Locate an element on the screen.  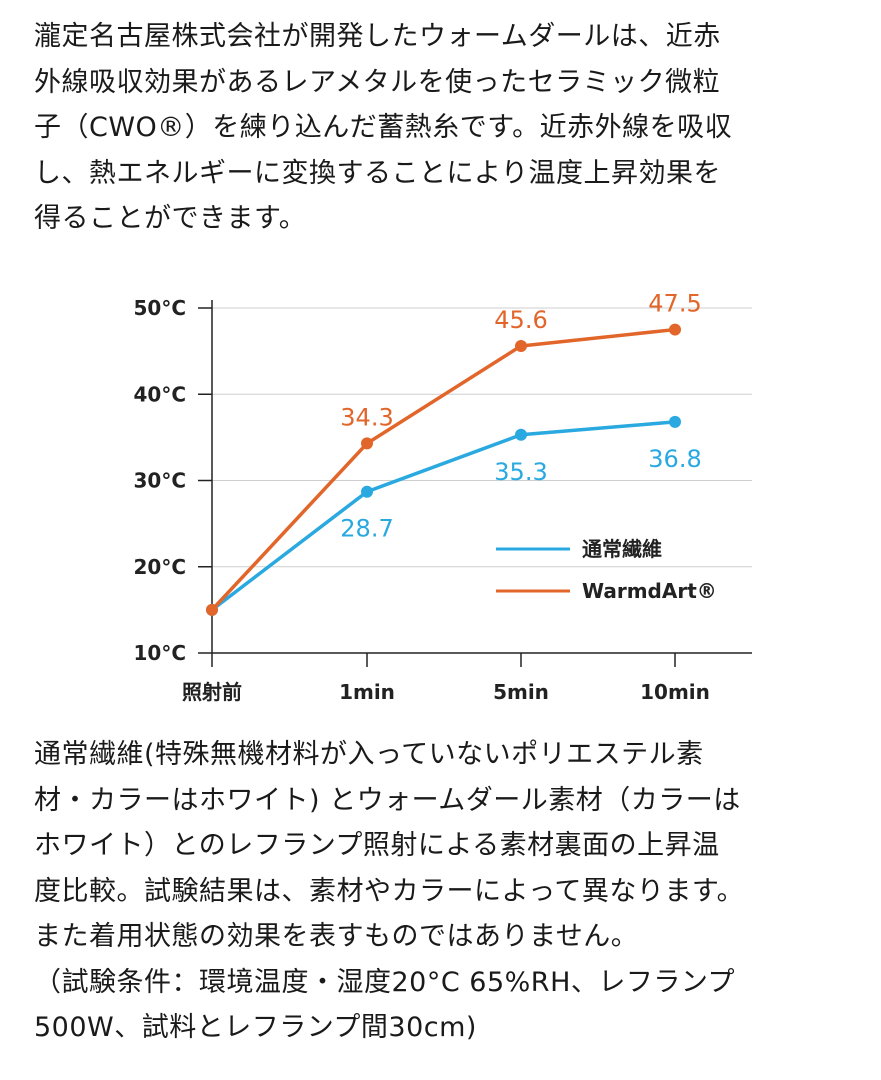
data-label: 35.3 is located at coordinates (520, 472).